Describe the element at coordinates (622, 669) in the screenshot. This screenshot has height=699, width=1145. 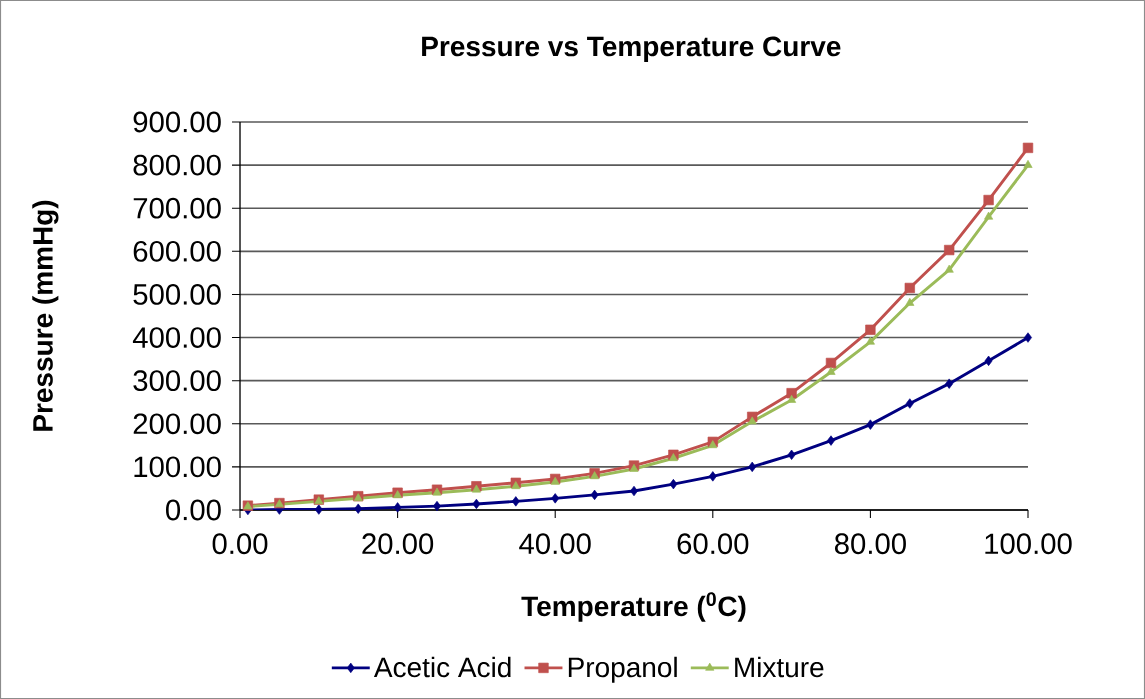
I see `legend-label: Propanol` at that location.